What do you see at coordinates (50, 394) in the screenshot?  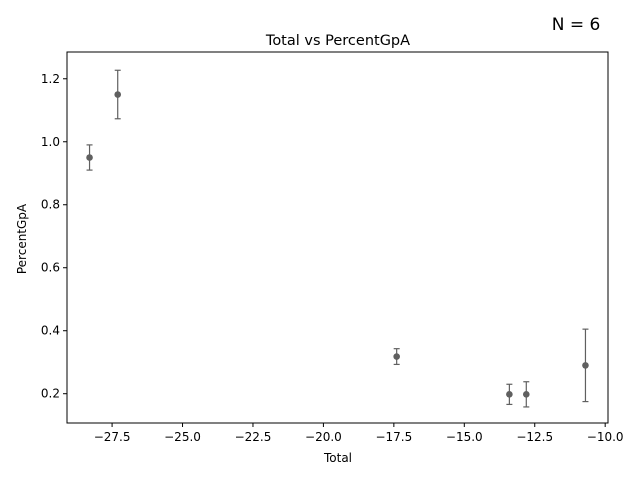 I see `y-tick-label: 0.2` at bounding box center [50, 394].